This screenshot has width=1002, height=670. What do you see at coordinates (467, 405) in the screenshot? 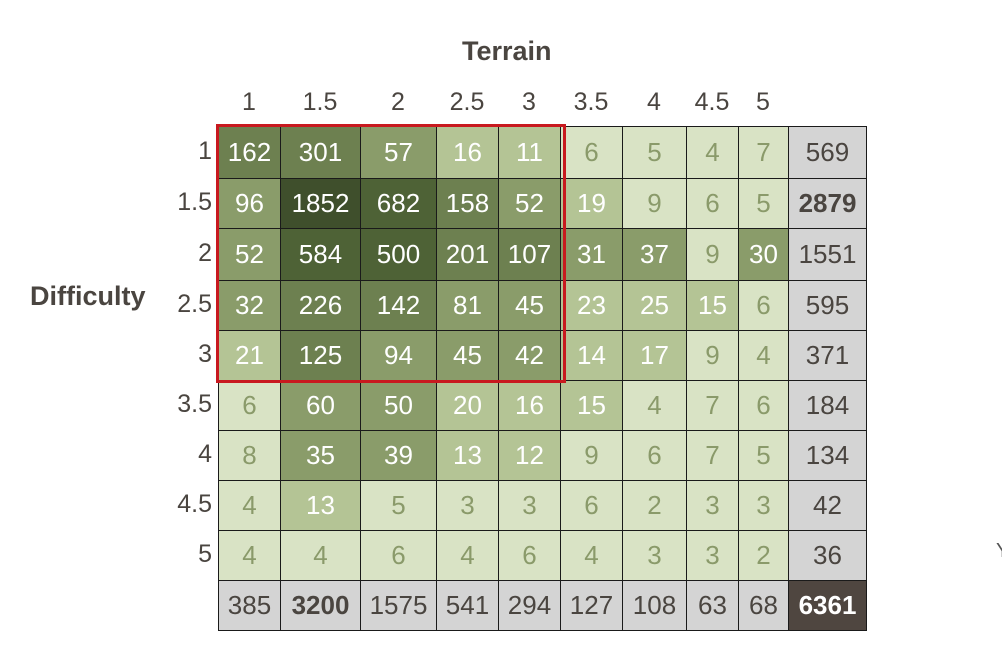
I see `heatmap-cell: 20` at bounding box center [467, 405].